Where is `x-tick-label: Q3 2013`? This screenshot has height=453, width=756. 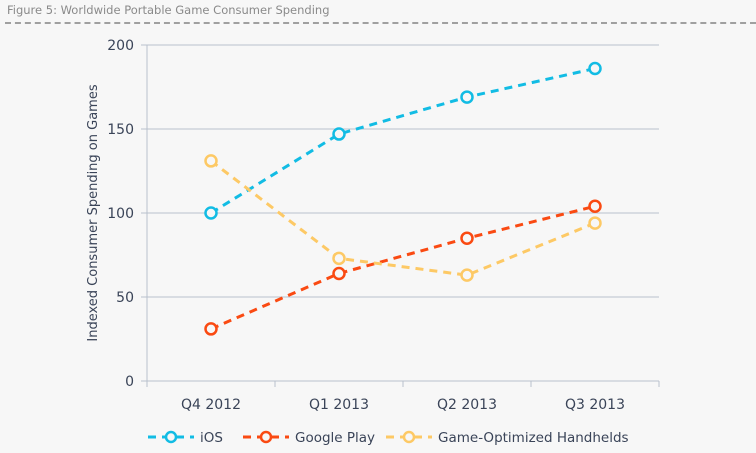
x-tick-label: Q3 2013 is located at coordinates (595, 405).